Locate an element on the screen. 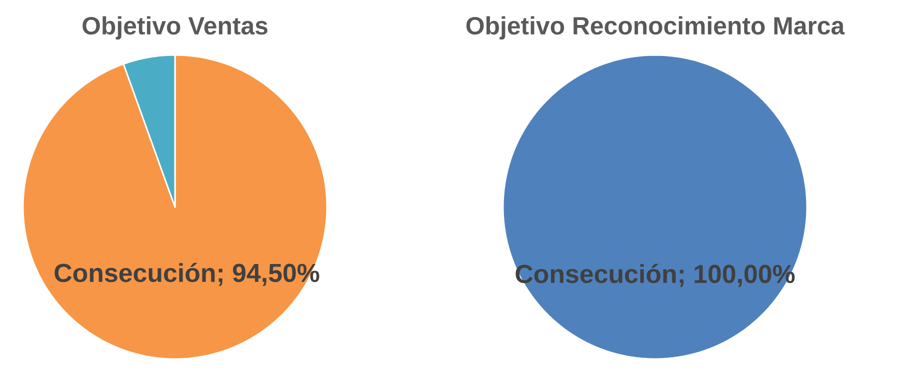  chart-title: Objetivo Ventas is located at coordinates (175, 28).